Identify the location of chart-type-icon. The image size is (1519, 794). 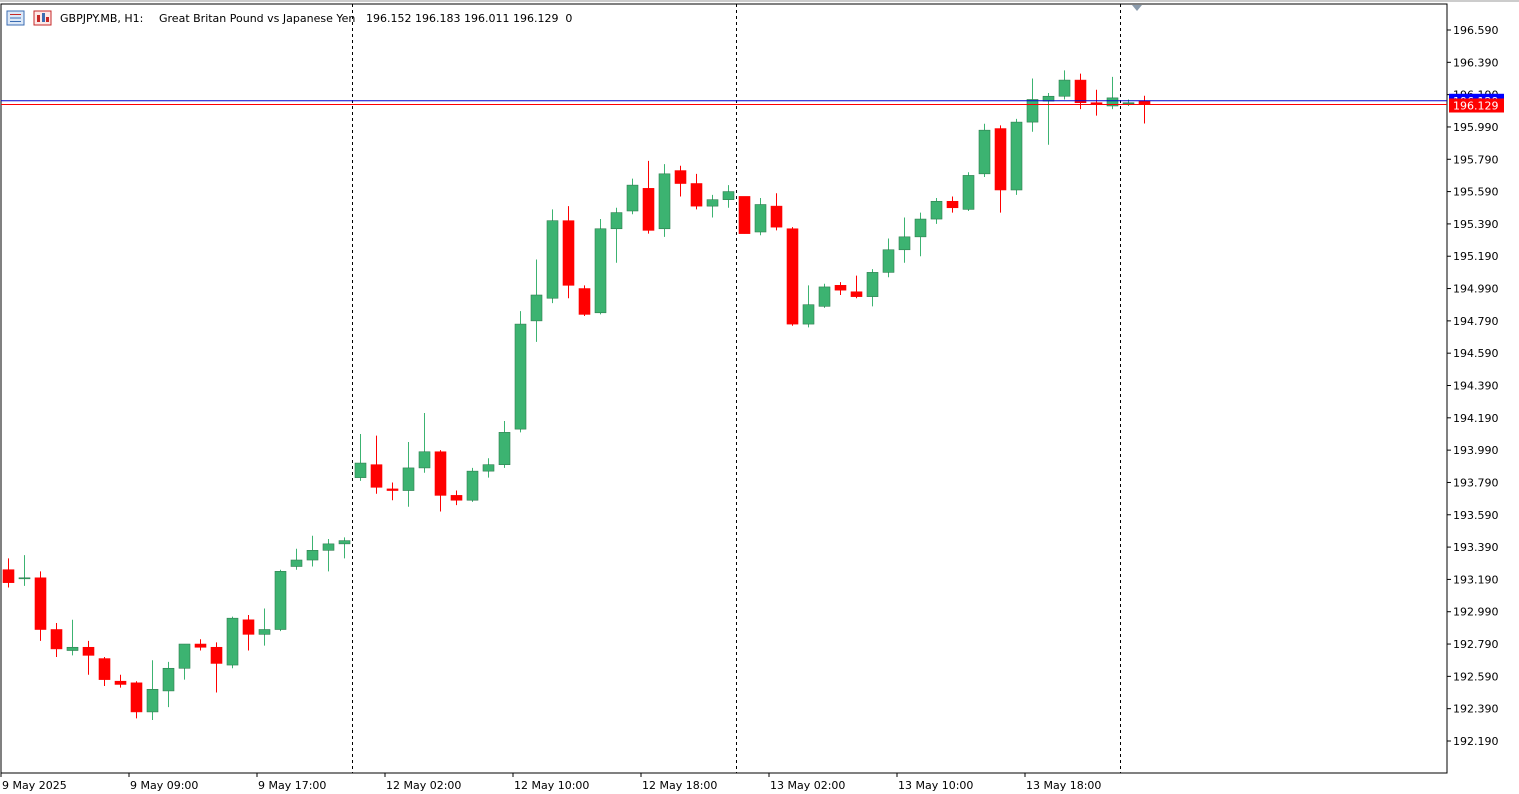
(42, 18).